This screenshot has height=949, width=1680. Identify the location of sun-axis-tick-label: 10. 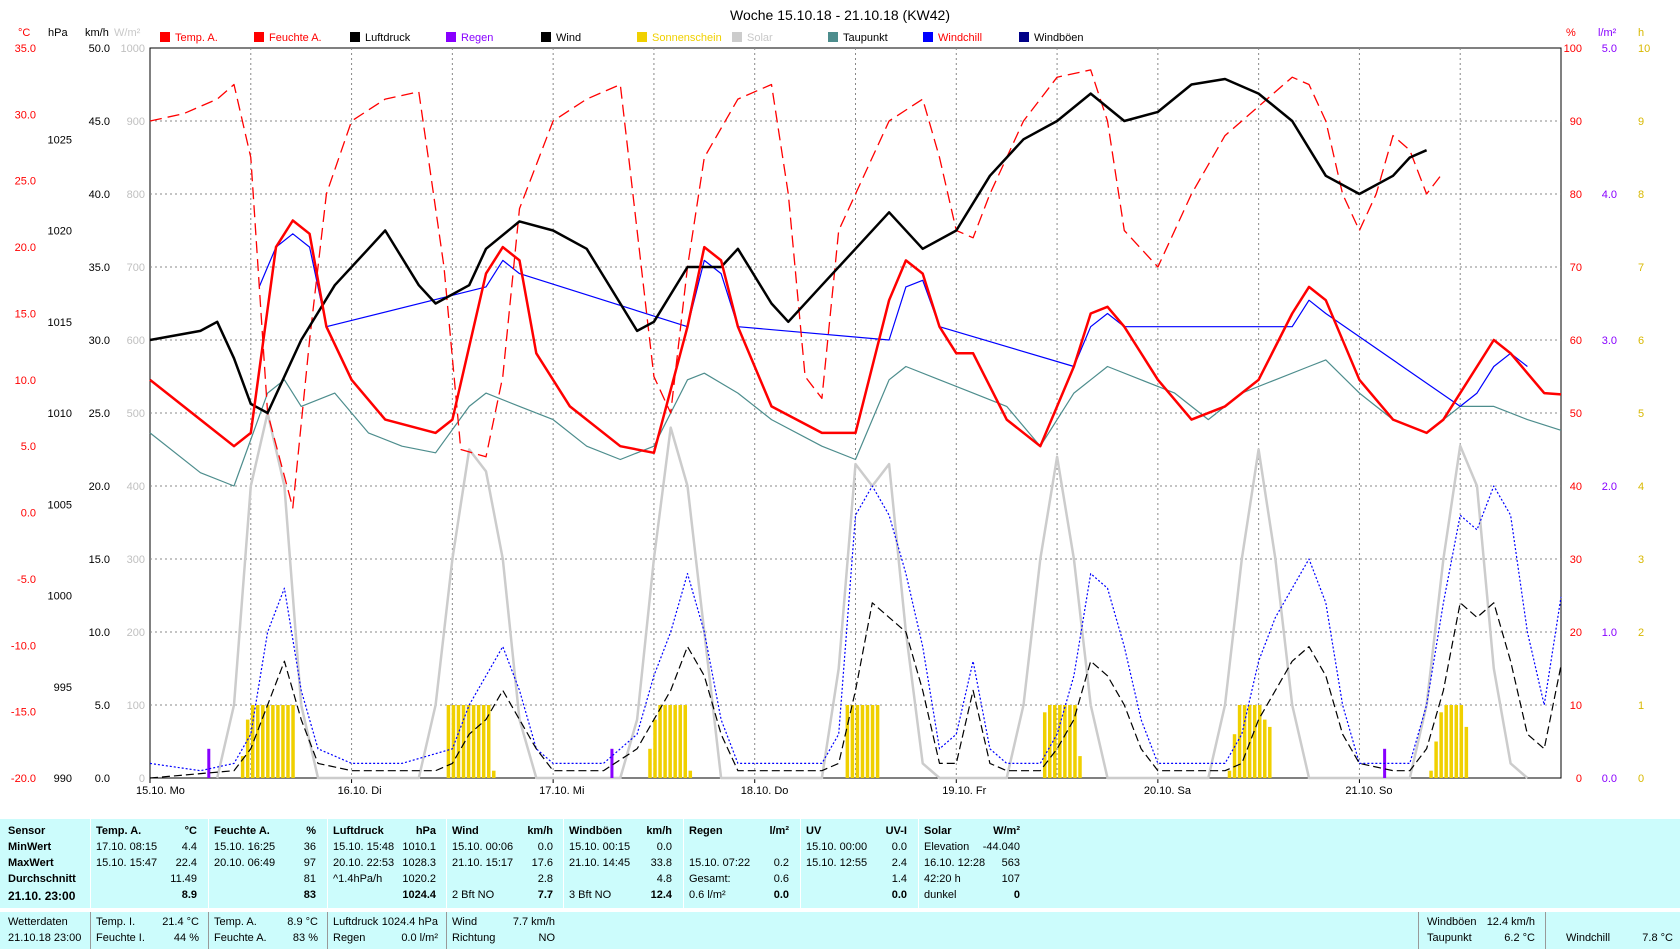
(1644, 49).